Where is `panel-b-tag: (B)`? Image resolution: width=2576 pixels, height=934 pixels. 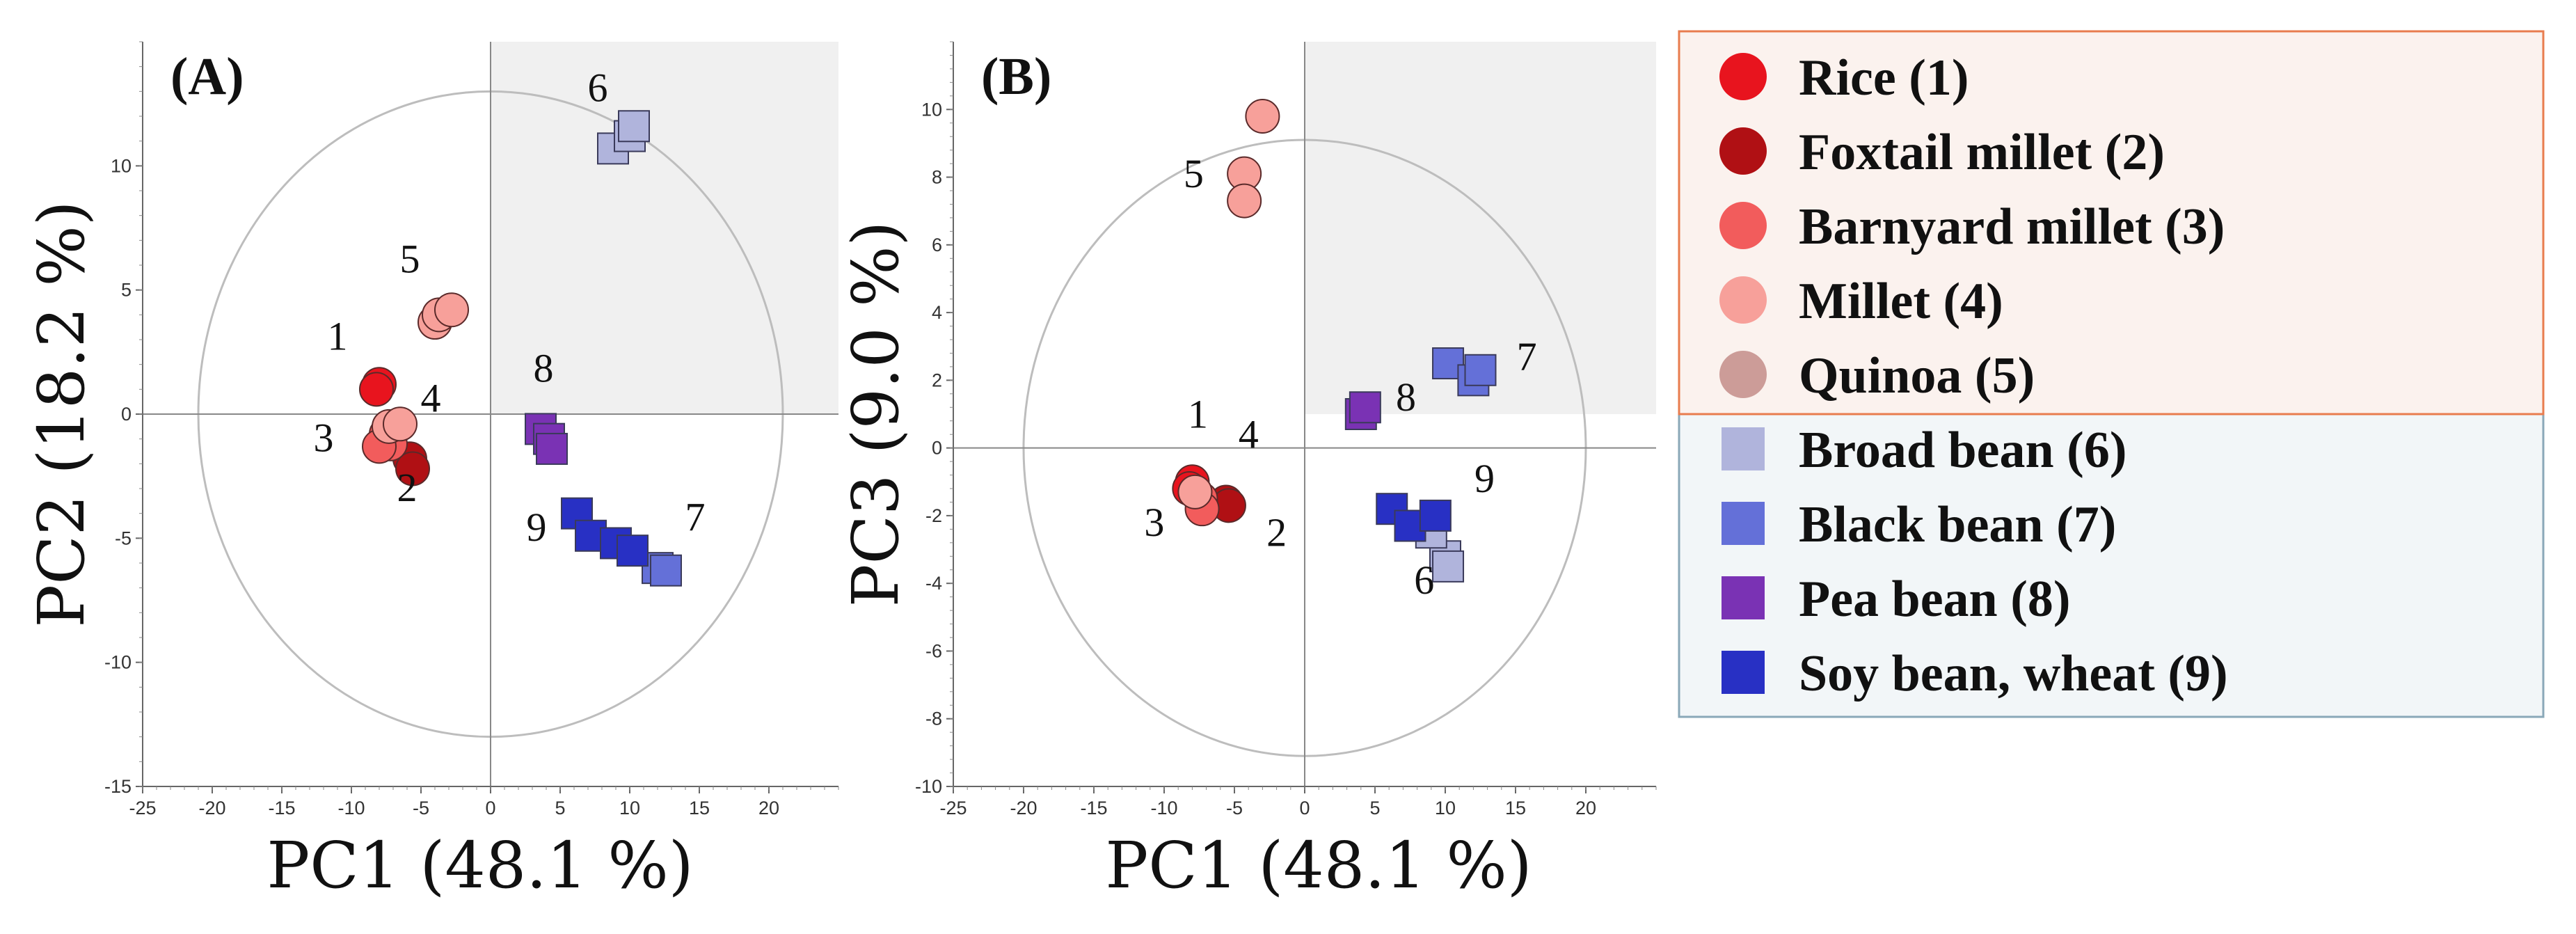 panel-b-tag: (B) is located at coordinates (1016, 76).